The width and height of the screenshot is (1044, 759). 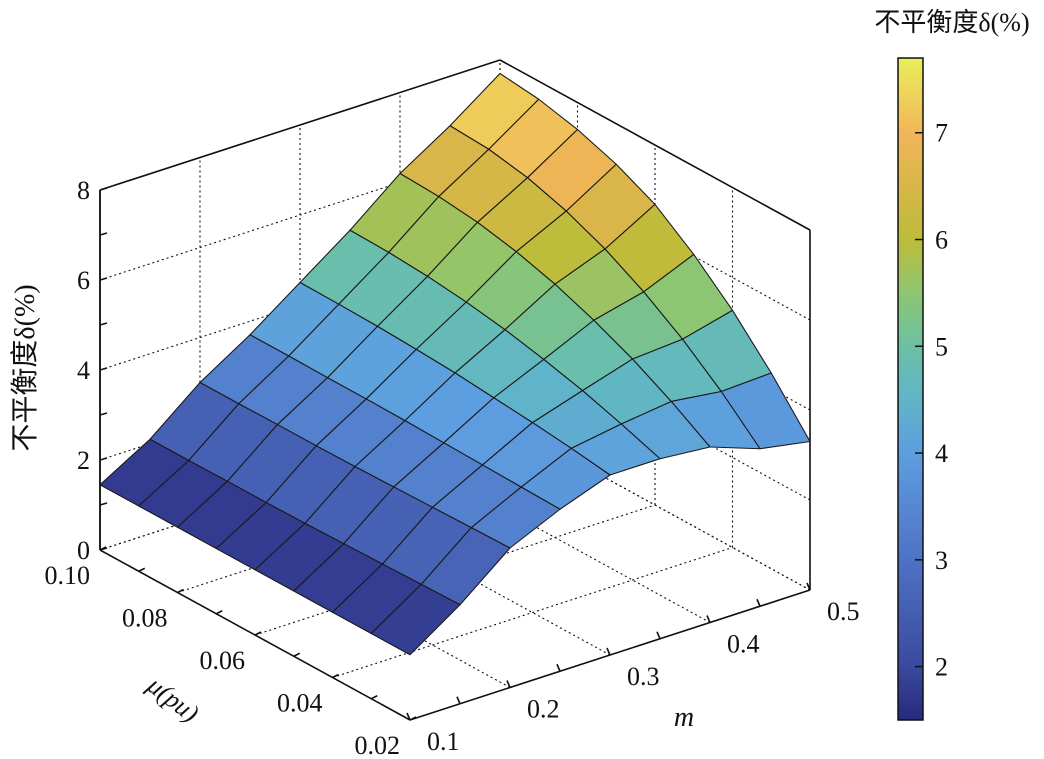 I want to click on floor-gridline, so click(x=532, y=612).